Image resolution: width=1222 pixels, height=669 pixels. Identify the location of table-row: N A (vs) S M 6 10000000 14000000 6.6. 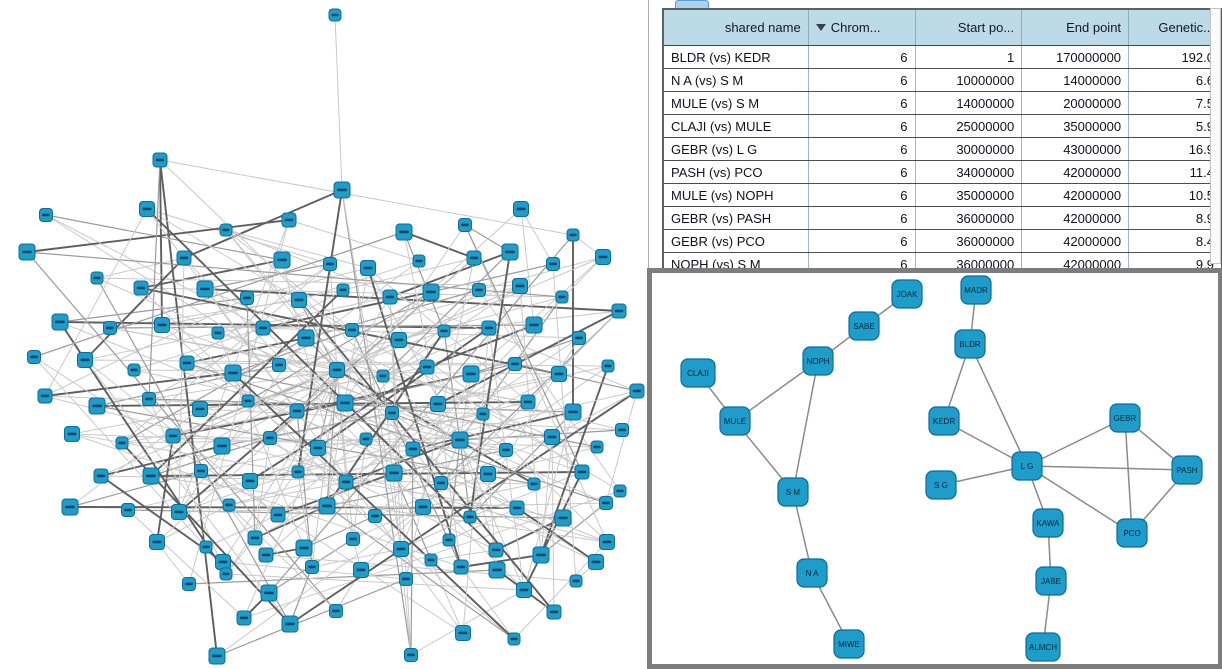
(942, 80).